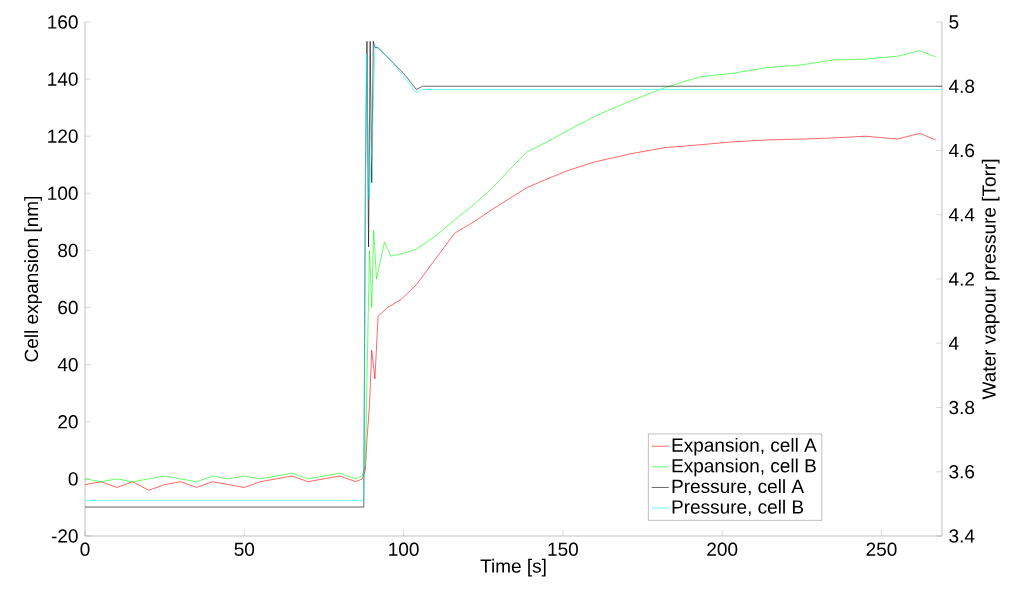 The image size is (1013, 592). Describe the element at coordinates (961, 215) in the screenshot. I see `y2-tick-label: 4.4` at that location.